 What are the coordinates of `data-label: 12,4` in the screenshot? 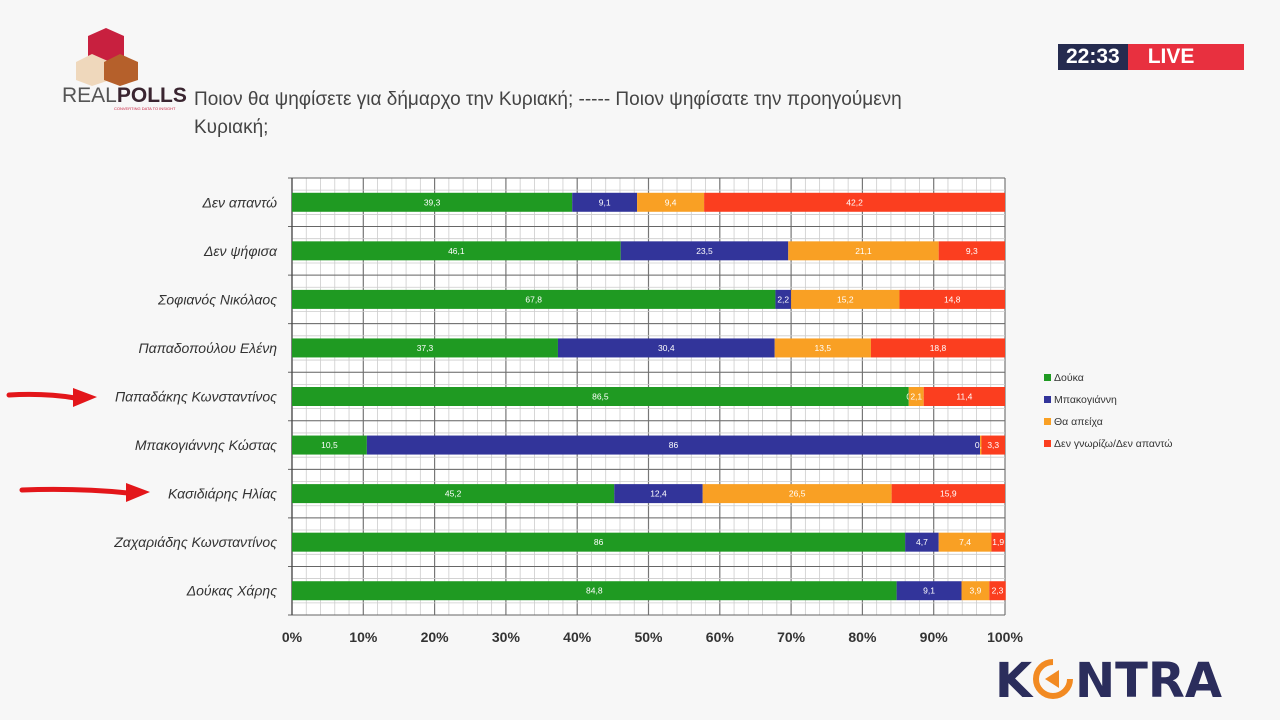 It's located at (658, 494).